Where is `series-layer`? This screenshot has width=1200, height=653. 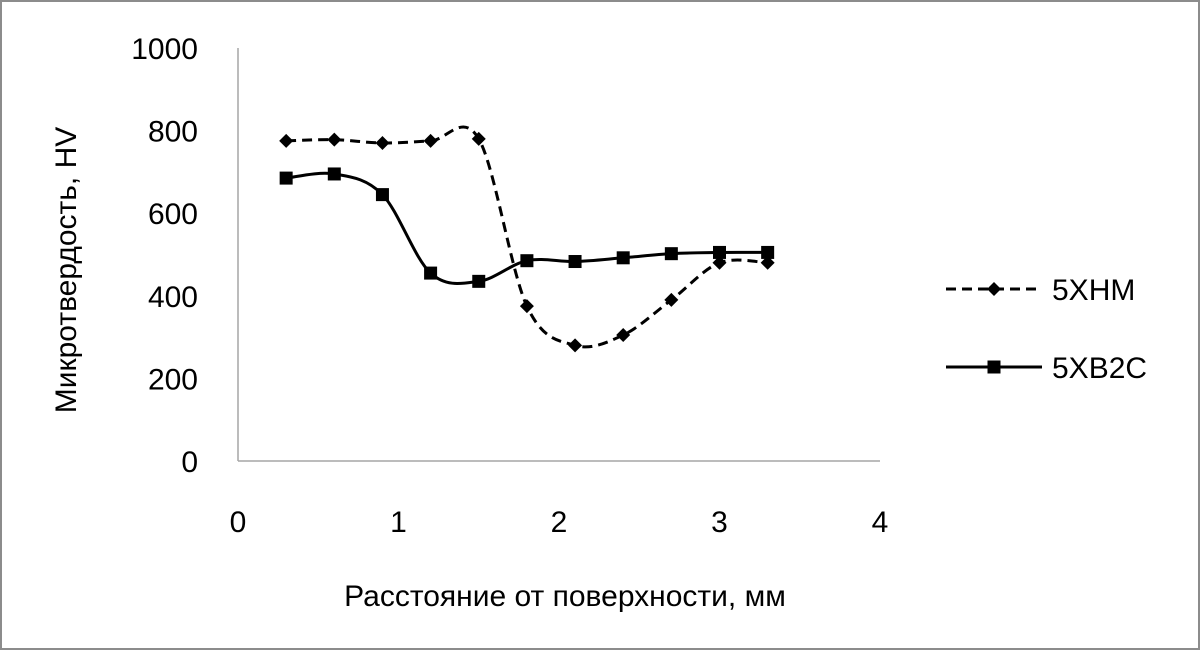
series-layer is located at coordinates (527, 239).